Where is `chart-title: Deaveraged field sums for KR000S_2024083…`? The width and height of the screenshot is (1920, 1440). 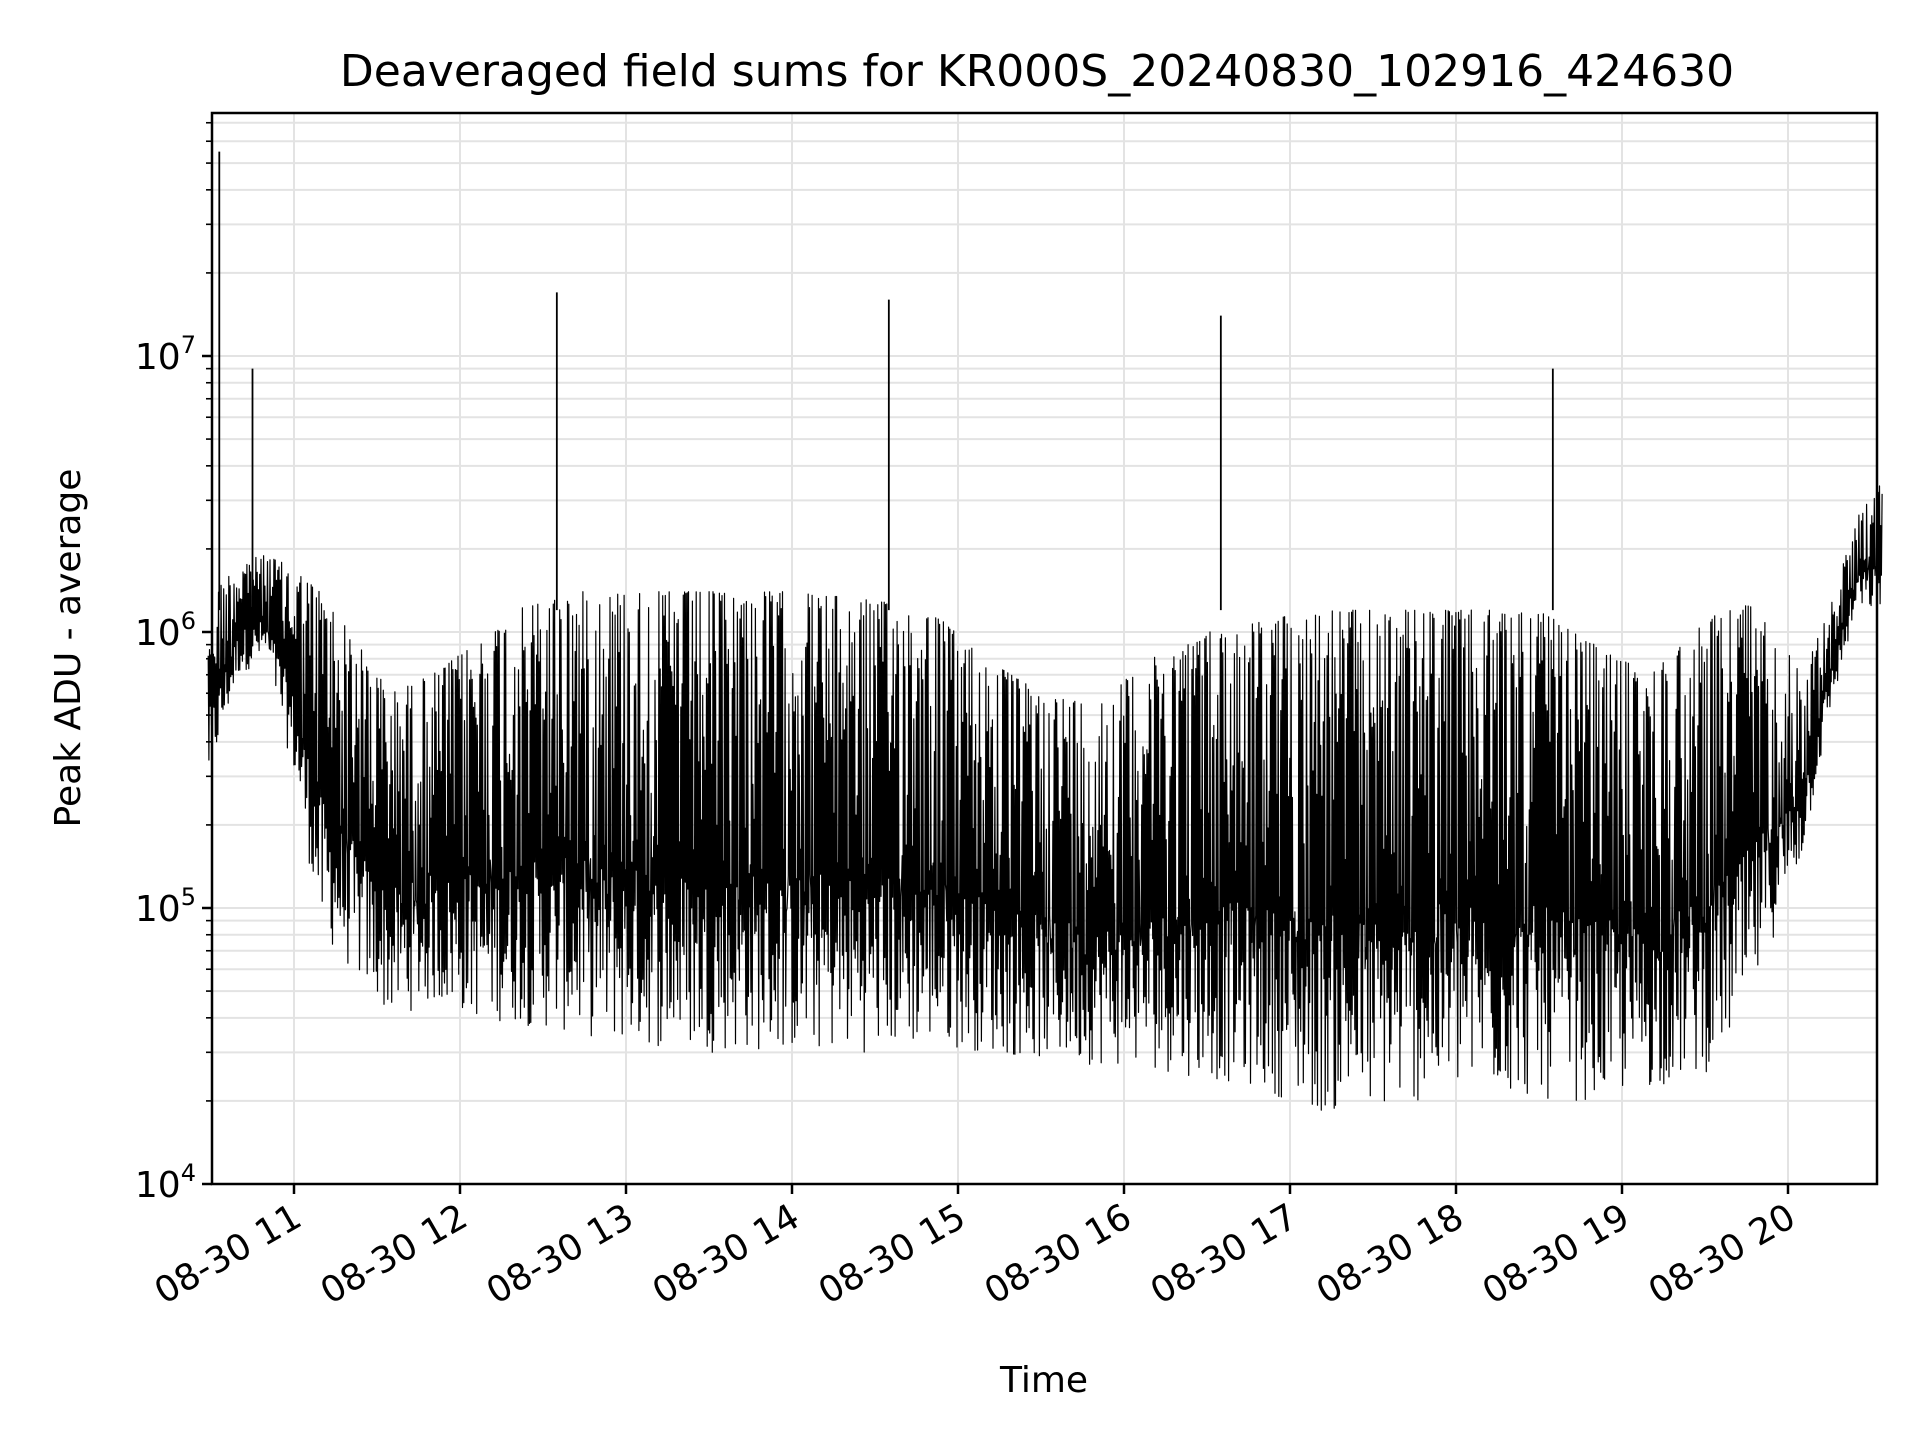 chart-title: Deaveraged field sums for KR000S_2024083… is located at coordinates (1037, 71).